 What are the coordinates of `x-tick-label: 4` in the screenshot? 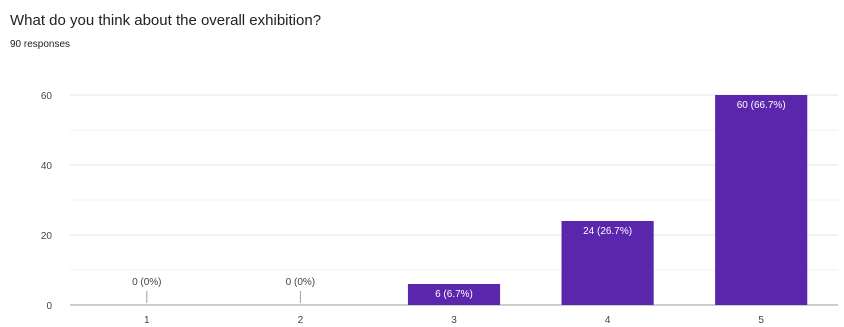 It's located at (608, 320).